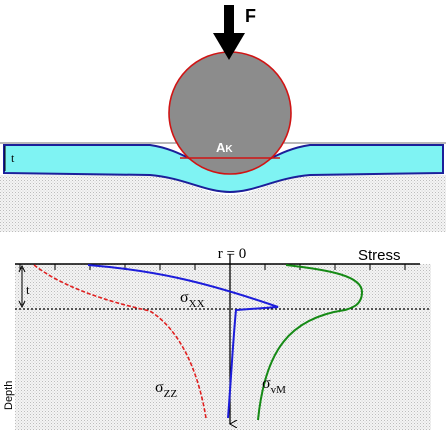 The image size is (446, 430). What do you see at coordinates (120, 341) in the screenshot?
I see `sigma-zz-curve` at bounding box center [120, 341].